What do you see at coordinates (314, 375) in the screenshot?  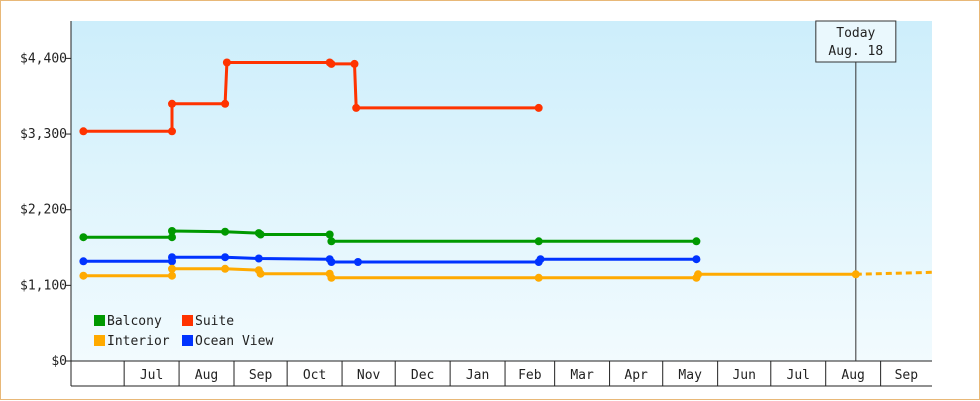 I see `month-label: Oct` at bounding box center [314, 375].